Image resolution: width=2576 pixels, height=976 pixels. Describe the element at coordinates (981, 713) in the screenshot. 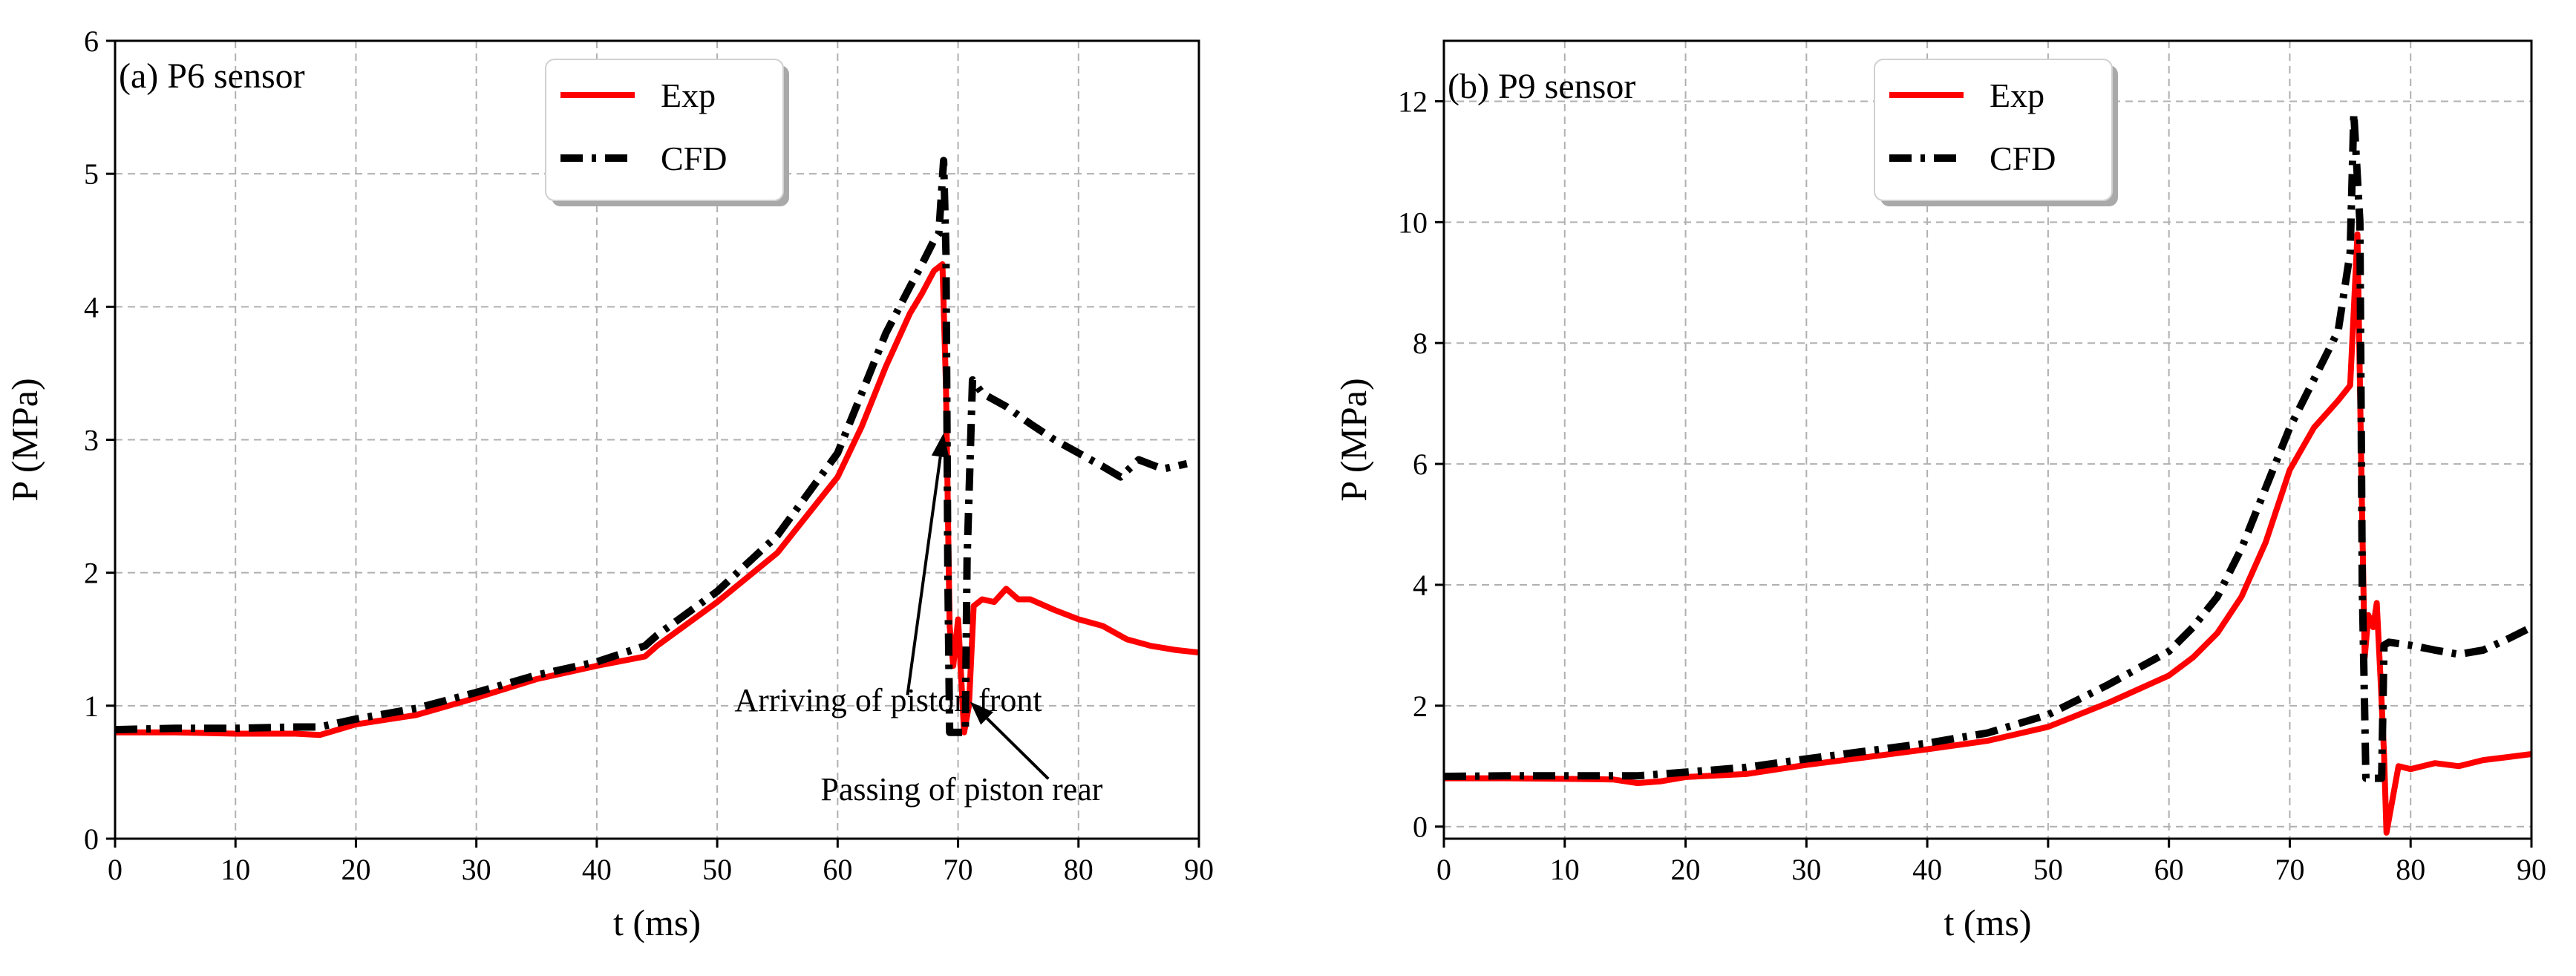

I see `annotation-arrowhead-piston-rear` at that location.